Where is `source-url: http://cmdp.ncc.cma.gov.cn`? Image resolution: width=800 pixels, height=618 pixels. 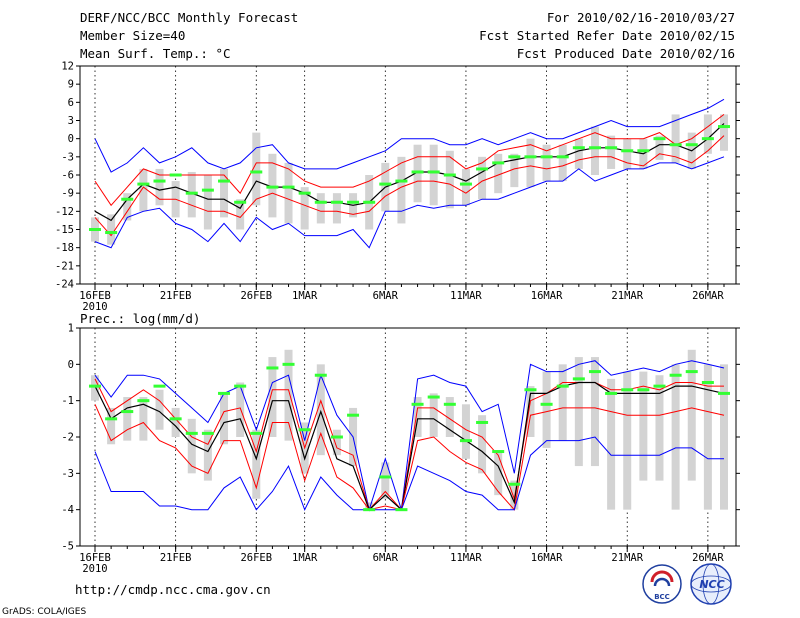
source-url: http://cmdp.ncc.cma.gov.cn is located at coordinates (173, 589).